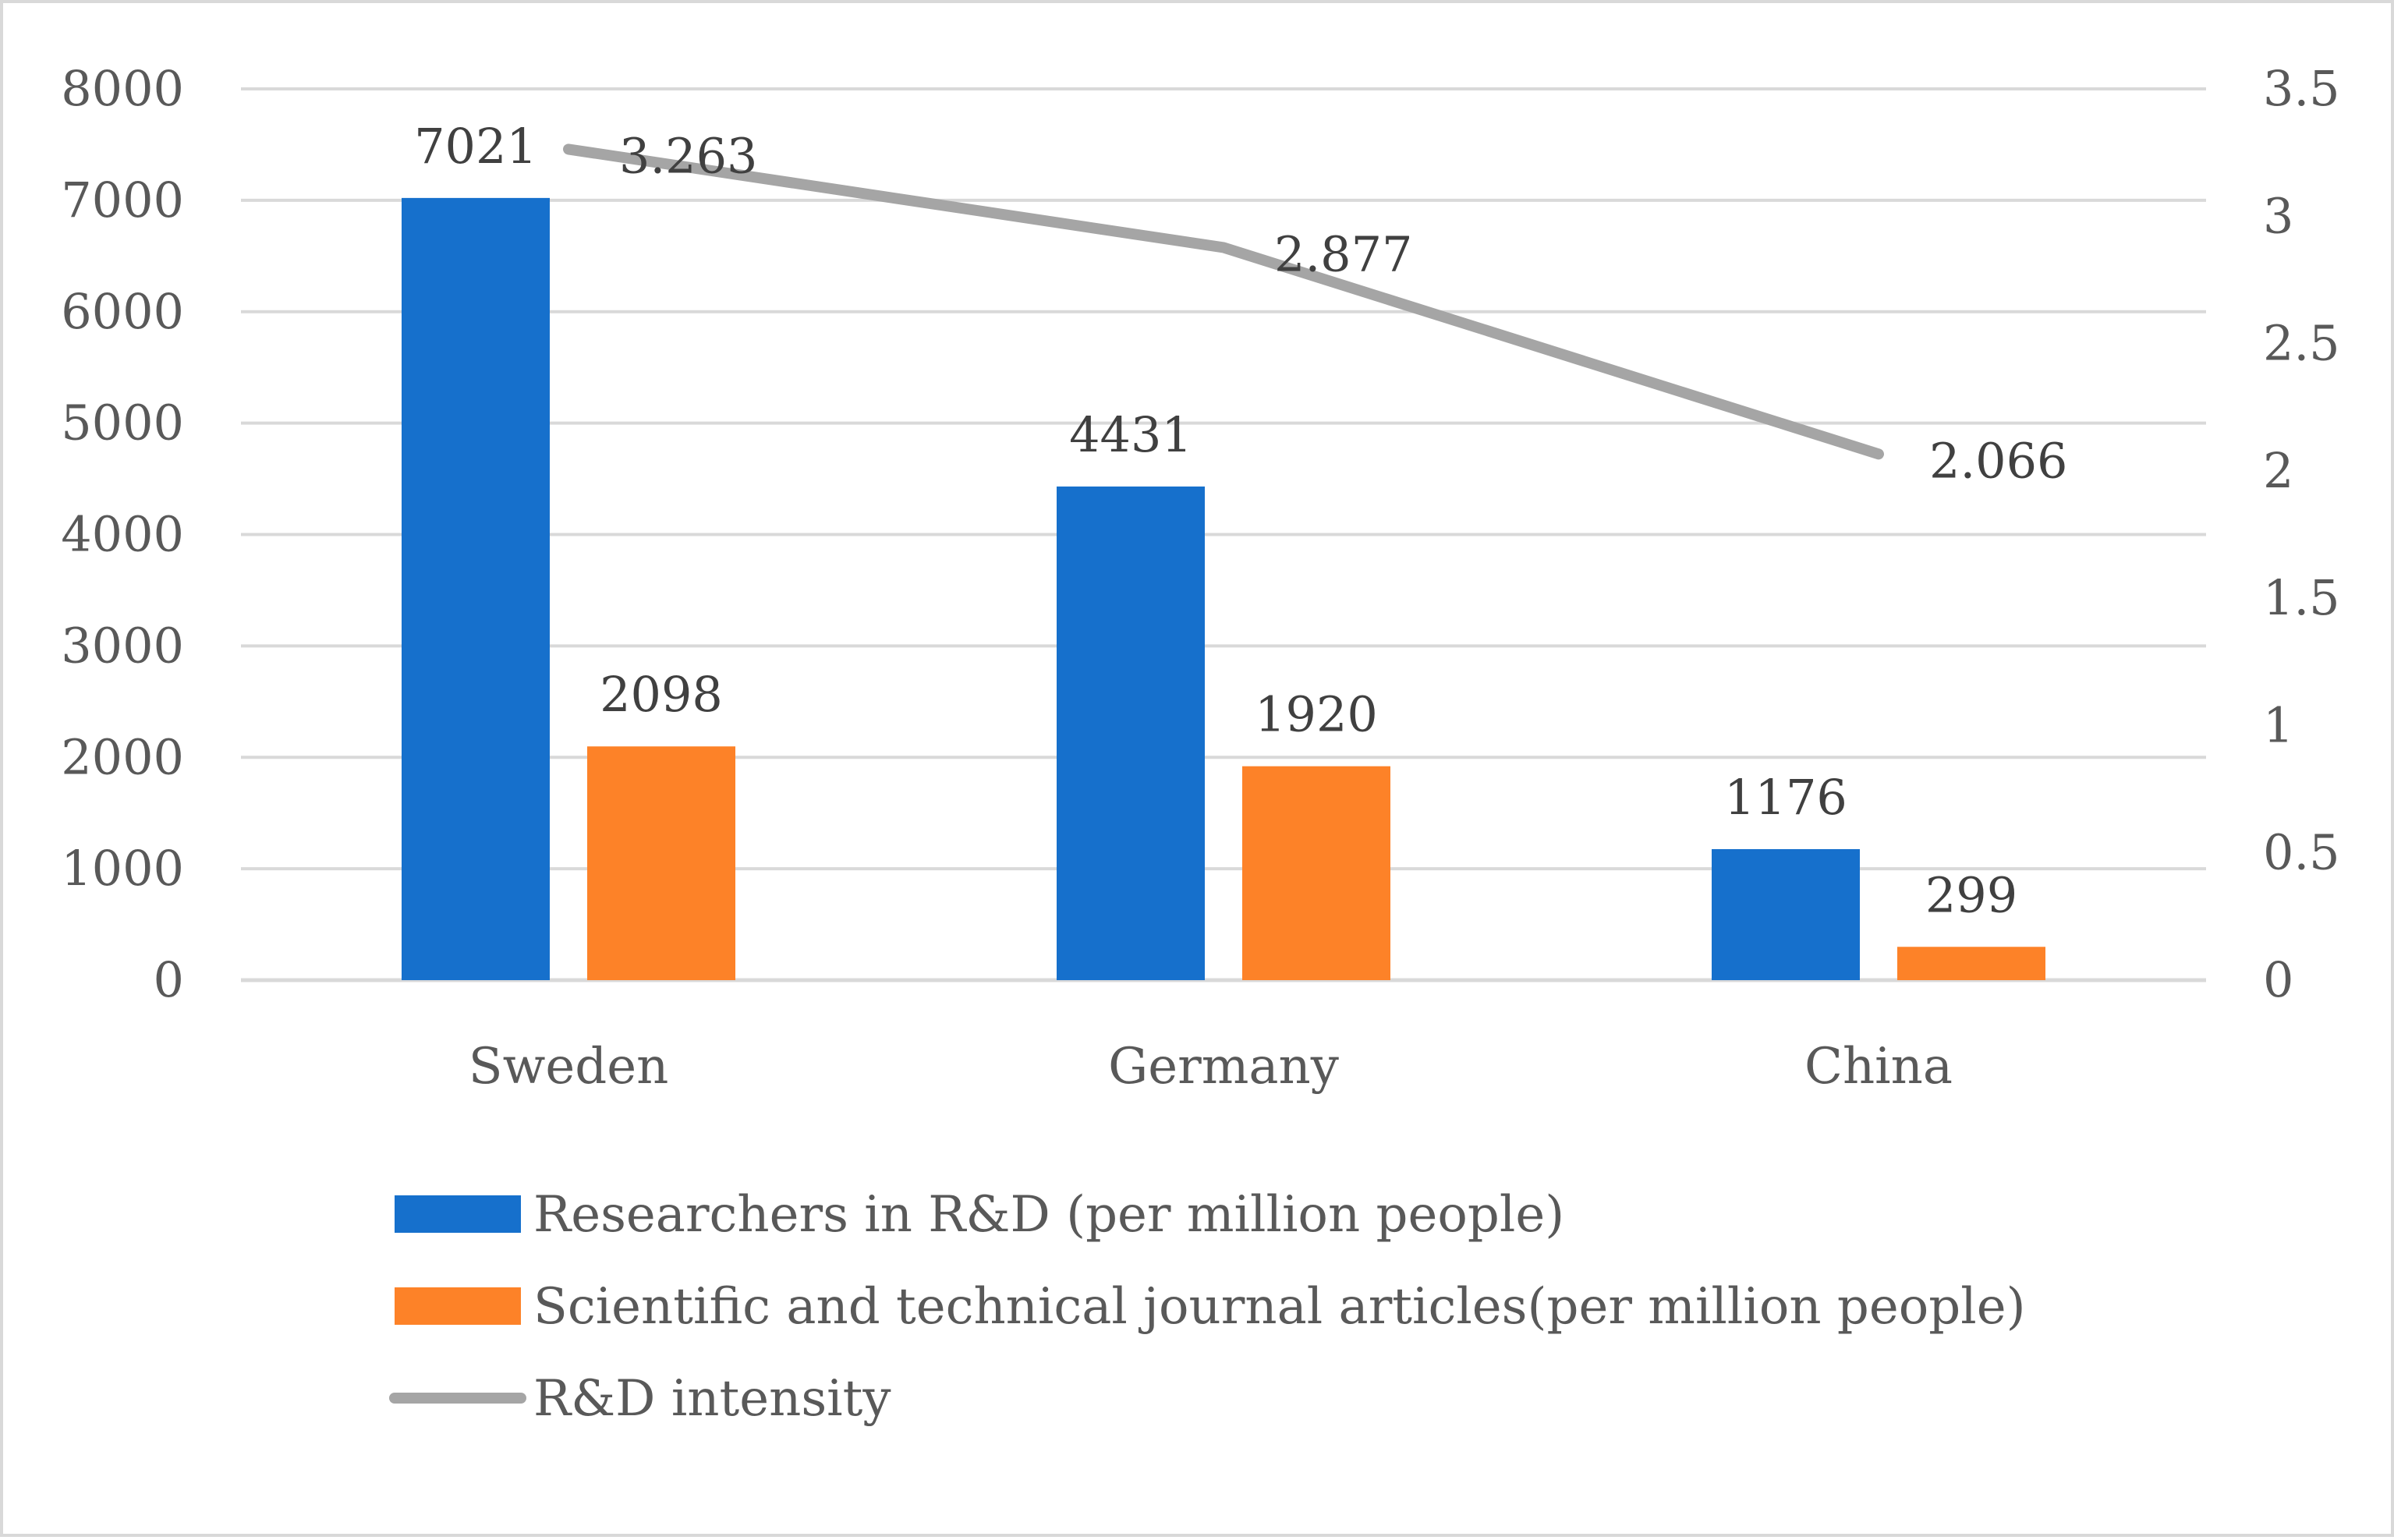  Describe the element at coordinates (2302, 344) in the screenshot. I see `right-tick-2.5: 2.5` at that location.